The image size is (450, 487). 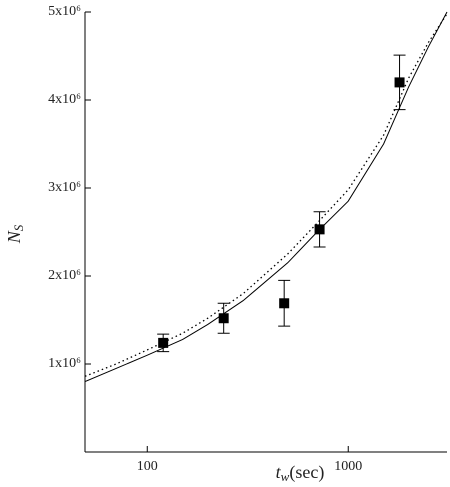 What do you see at coordinates (285, 476) in the screenshot?
I see `x-label-sub: w` at bounding box center [285, 476].